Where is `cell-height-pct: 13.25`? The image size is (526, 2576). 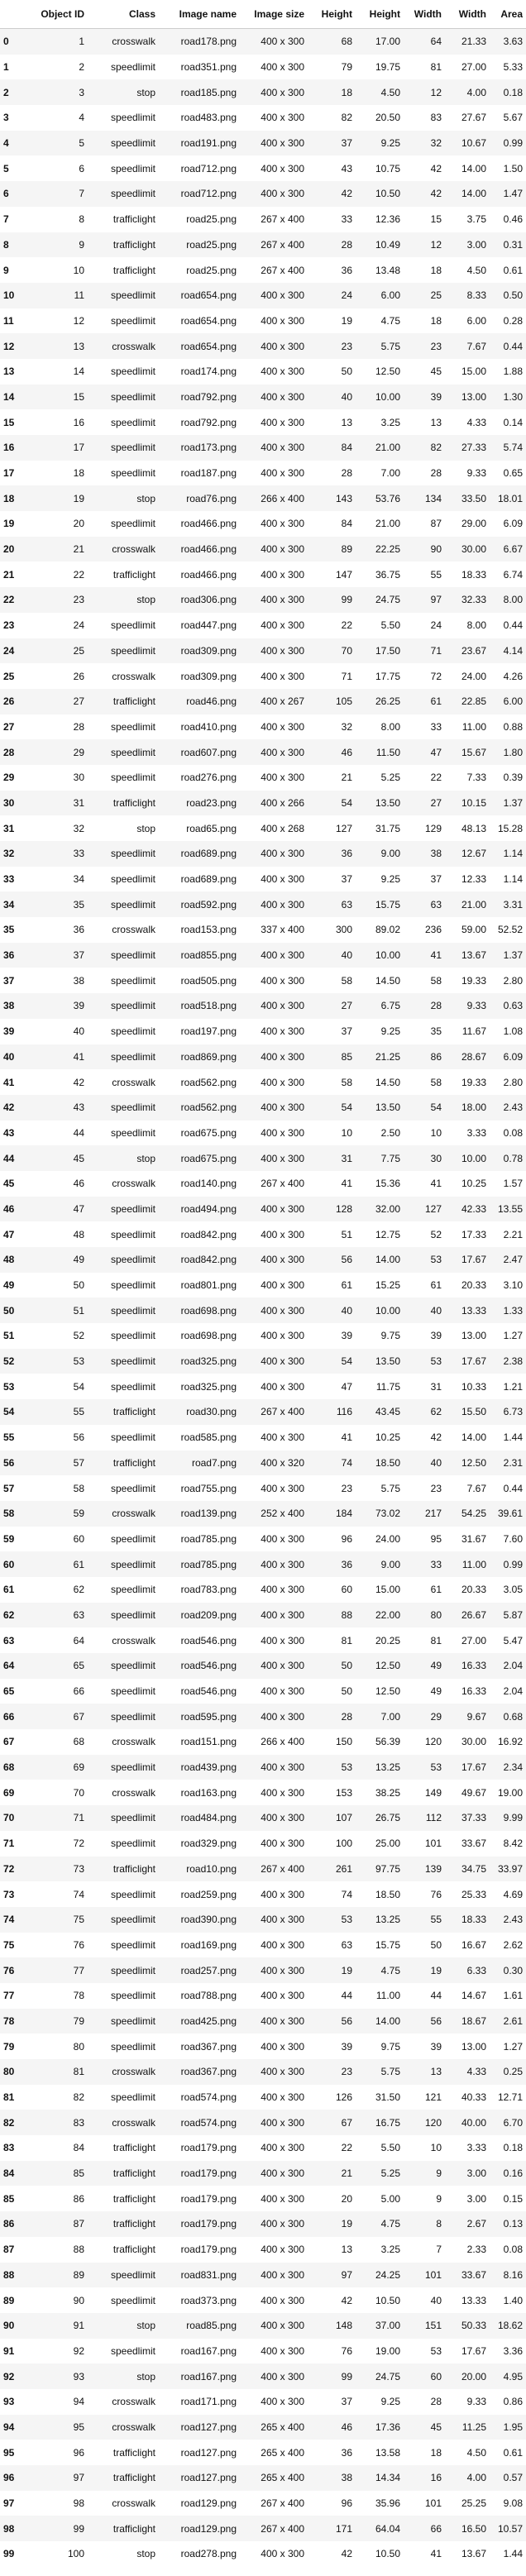 cell-height-pct: 13.25 is located at coordinates (387, 1920).